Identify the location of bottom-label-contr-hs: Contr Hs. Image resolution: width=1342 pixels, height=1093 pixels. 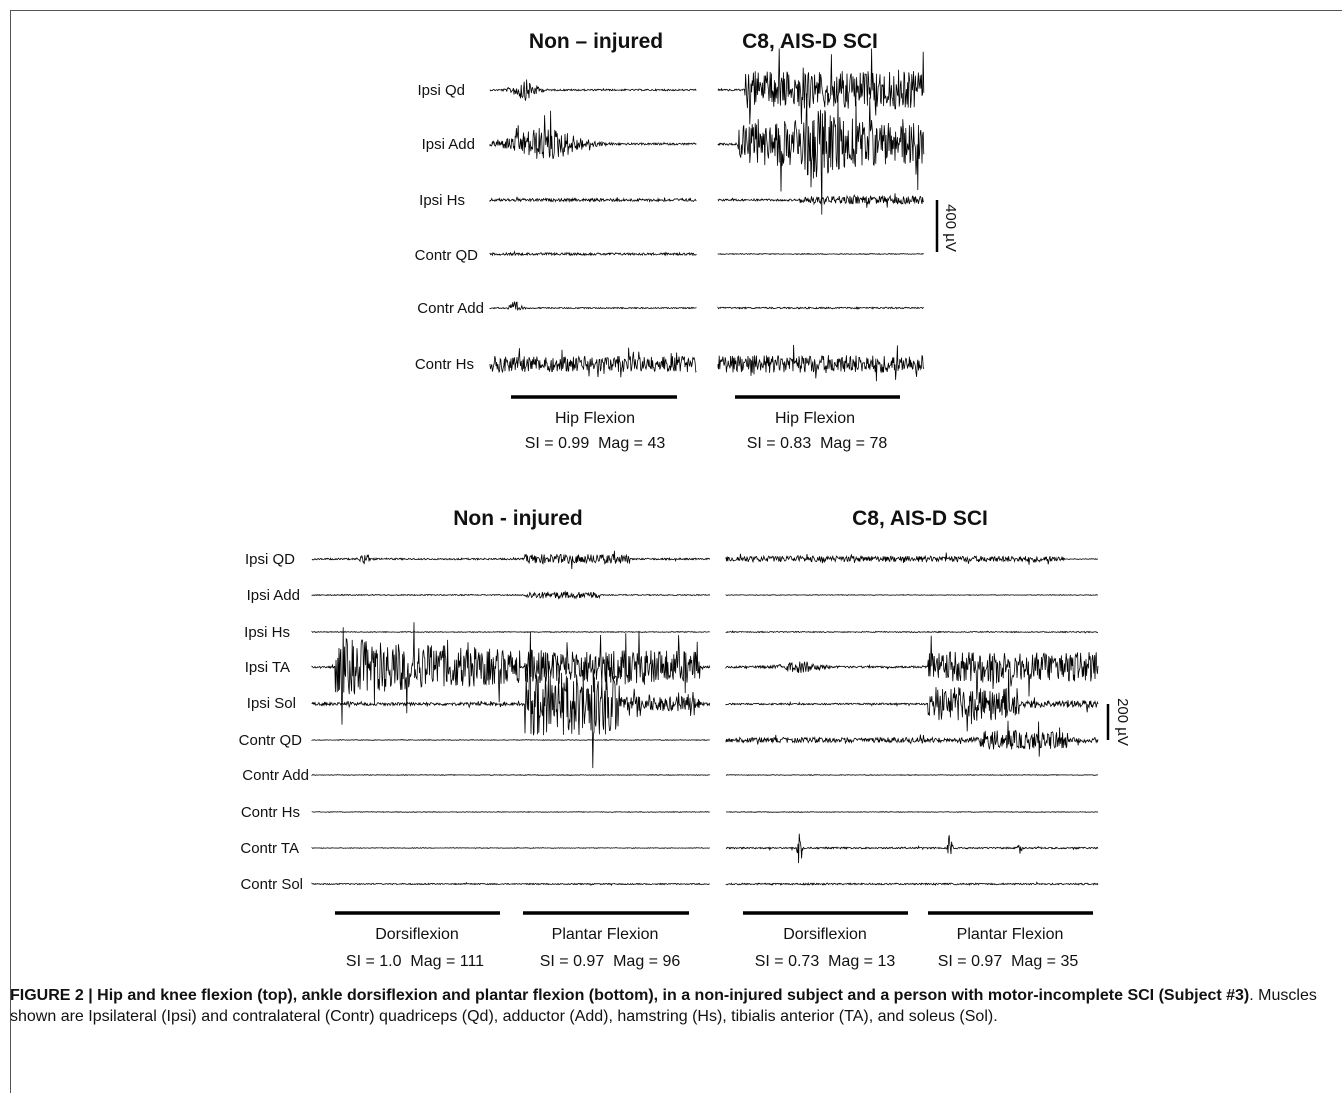
(270, 812).